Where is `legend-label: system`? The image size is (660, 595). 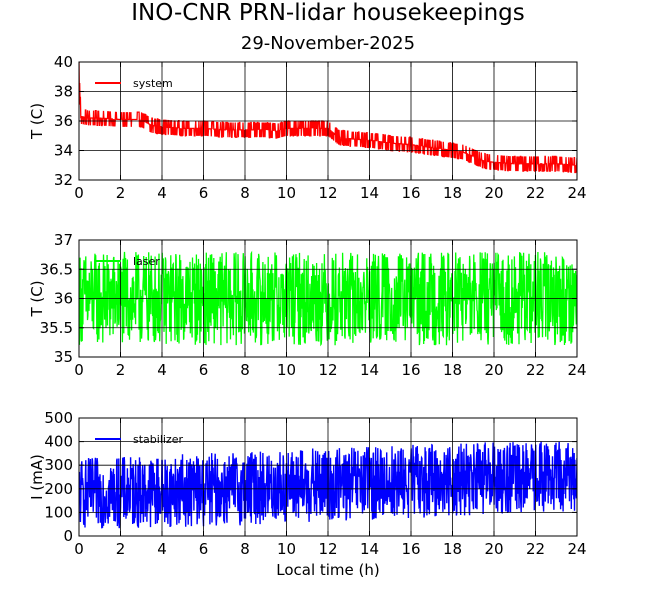
legend-label: system is located at coordinates (153, 83).